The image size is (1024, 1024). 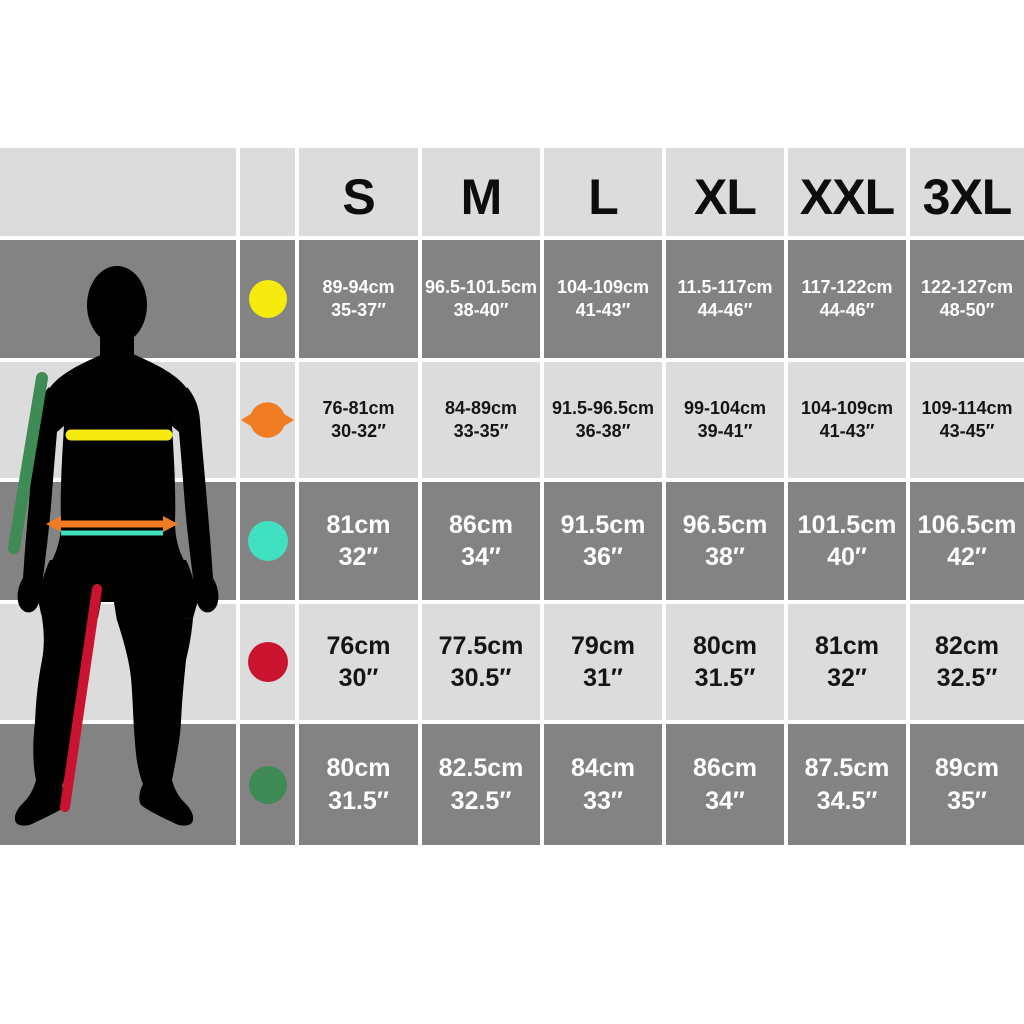 I want to click on measurement-cell: 109-114cm 43-45″, so click(x=967, y=420).